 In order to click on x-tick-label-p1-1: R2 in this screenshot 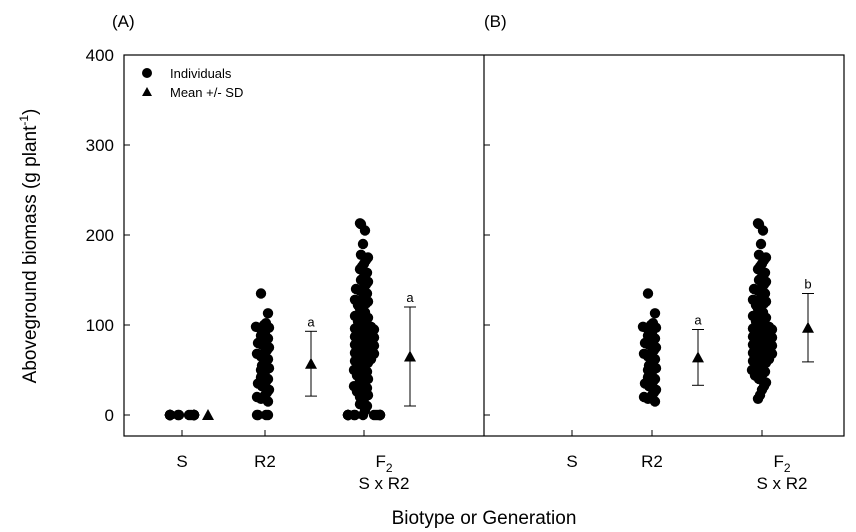, I will do `click(652, 461)`.